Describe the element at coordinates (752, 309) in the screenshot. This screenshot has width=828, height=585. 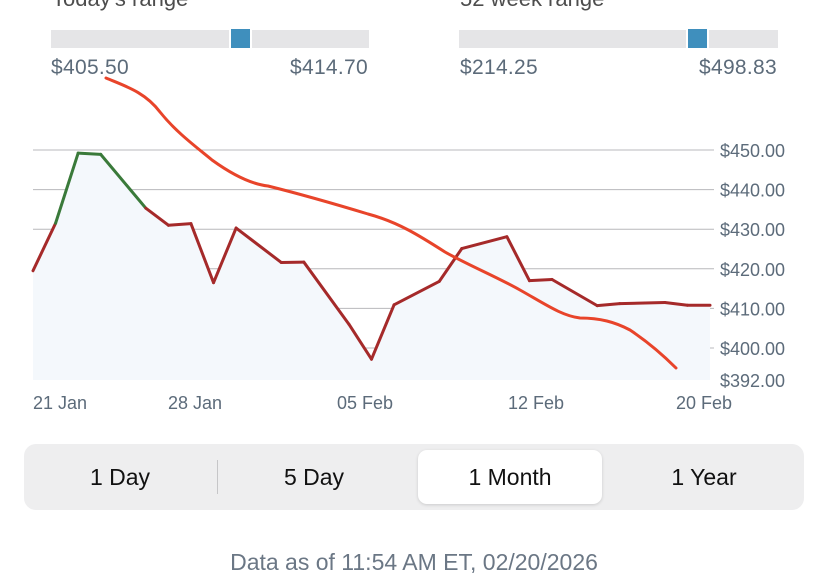
I see `y-tick-label: $410.00` at that location.